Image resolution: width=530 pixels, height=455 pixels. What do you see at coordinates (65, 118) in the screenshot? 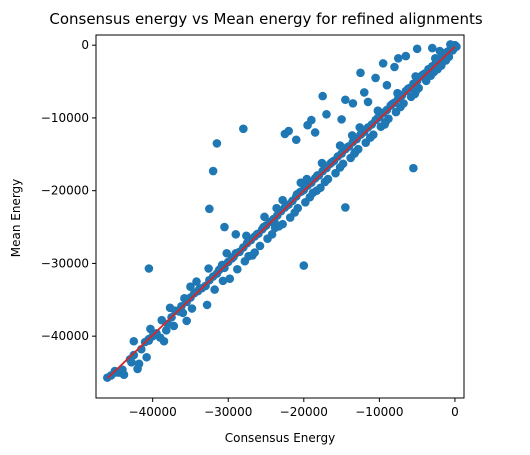
I see `y-tick-label: −10000` at bounding box center [65, 118].